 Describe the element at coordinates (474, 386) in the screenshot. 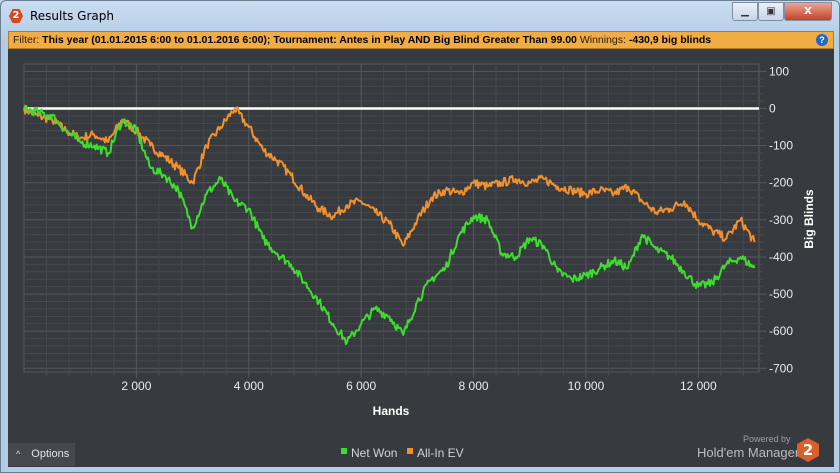

I see `x-tick-label: 8 000` at that location.